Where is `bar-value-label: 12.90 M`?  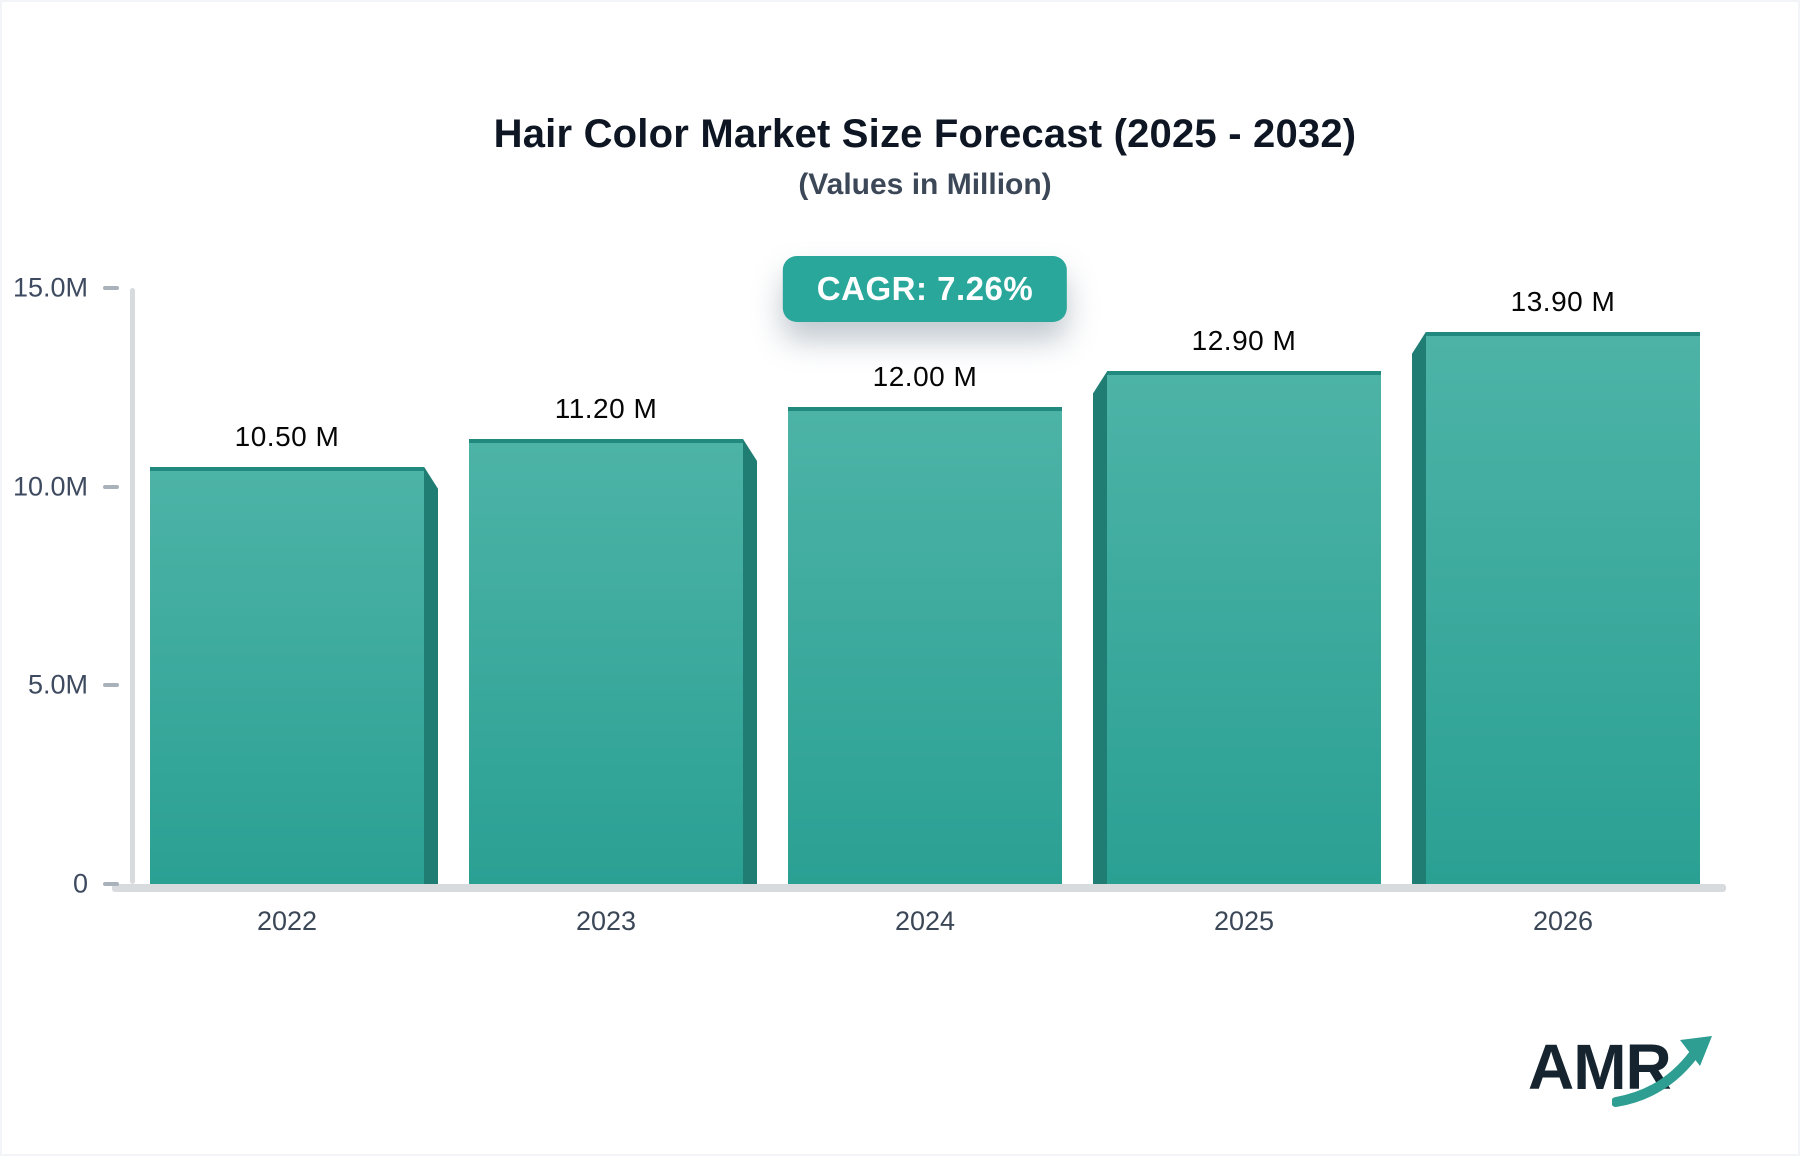 bar-value-label: 12.90 M is located at coordinates (1244, 341).